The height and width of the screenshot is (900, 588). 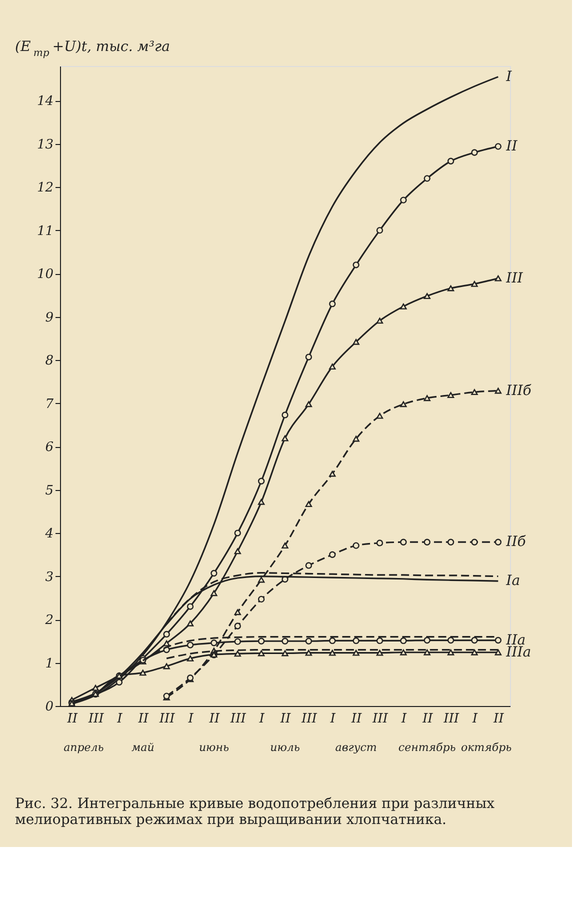 I want to click on y-tick-label: 2, so click(x=49, y=620).